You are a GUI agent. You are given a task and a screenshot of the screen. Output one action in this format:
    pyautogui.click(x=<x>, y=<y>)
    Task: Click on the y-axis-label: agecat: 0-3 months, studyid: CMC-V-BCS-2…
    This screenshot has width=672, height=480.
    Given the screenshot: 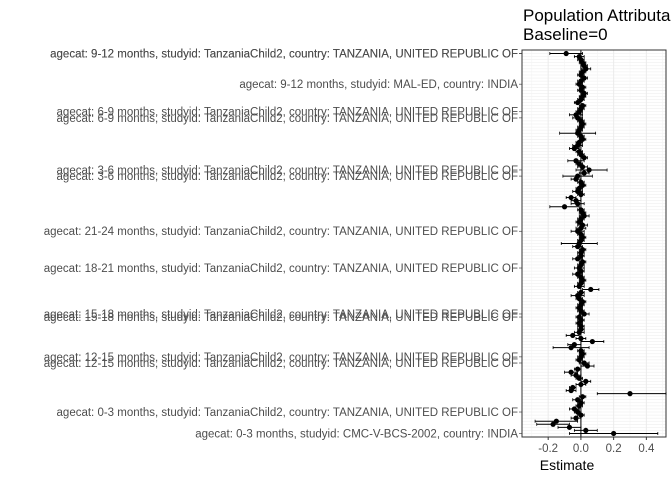 What is the action you would take?
    pyautogui.click(x=356, y=434)
    